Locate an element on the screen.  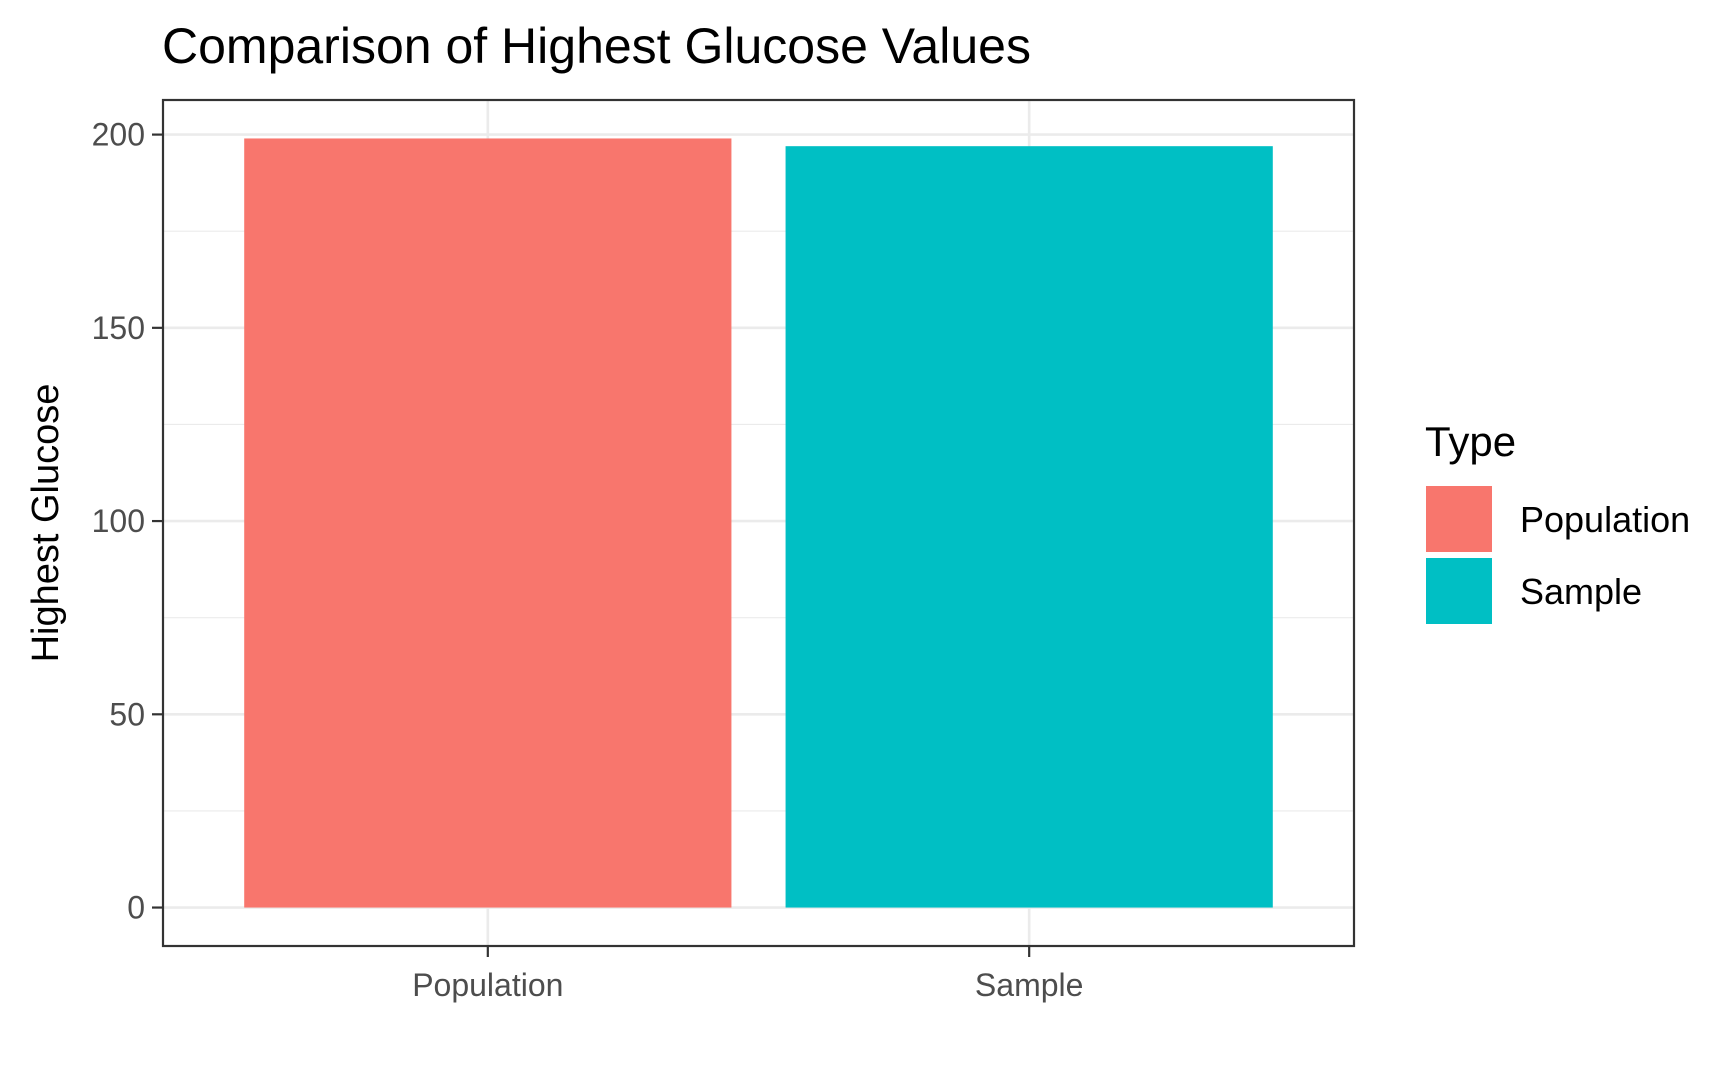
y-tick-label: 150 is located at coordinates (118, 328).